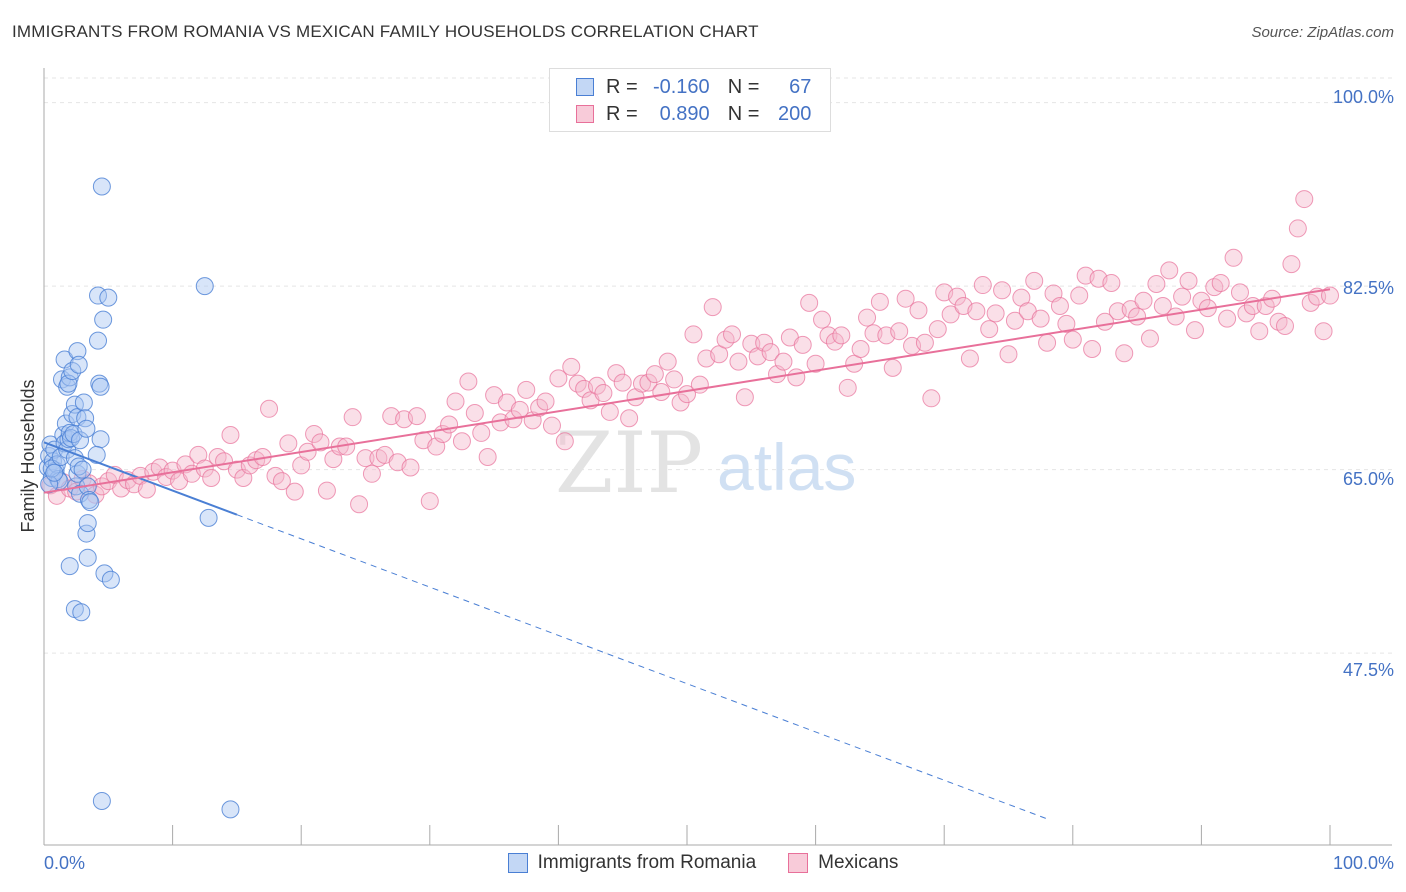 This screenshot has width=1406, height=892. What do you see at coordinates (1368, 670) in the screenshot?
I see `y-tick-label: 47.5%` at bounding box center [1368, 670].